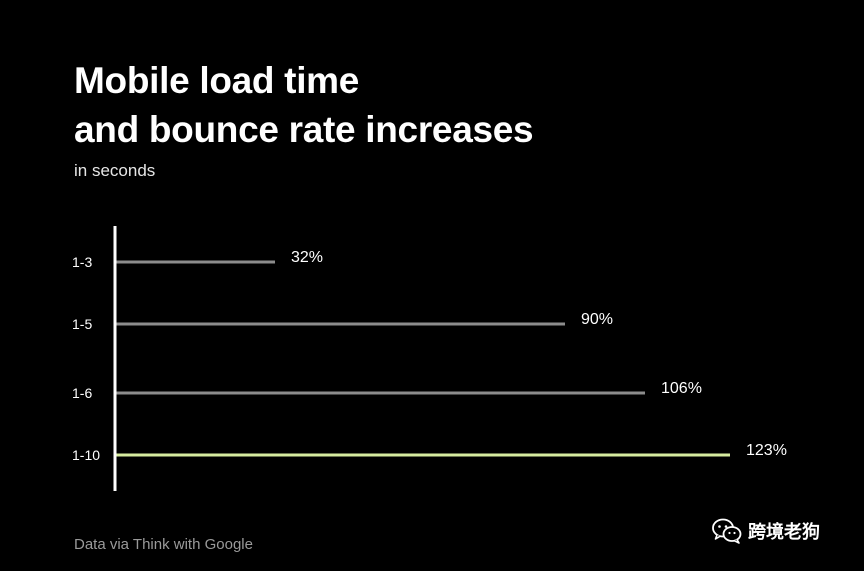  I want to click on source-note: Data via Think with Google, so click(163, 544).